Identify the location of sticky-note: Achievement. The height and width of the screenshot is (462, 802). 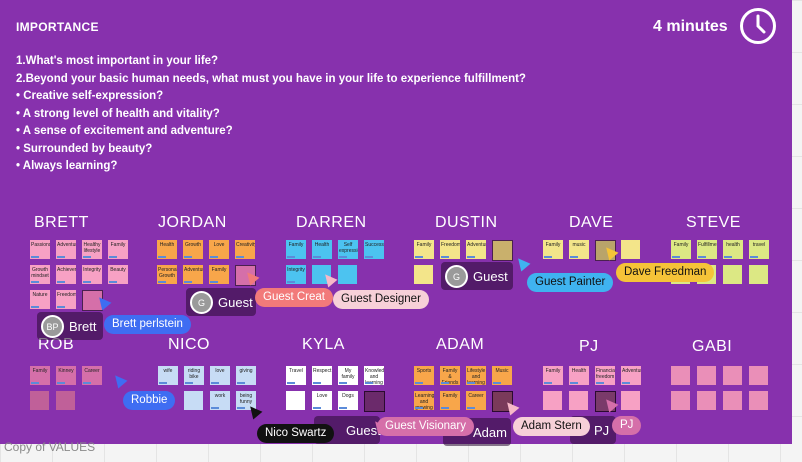
(66, 274).